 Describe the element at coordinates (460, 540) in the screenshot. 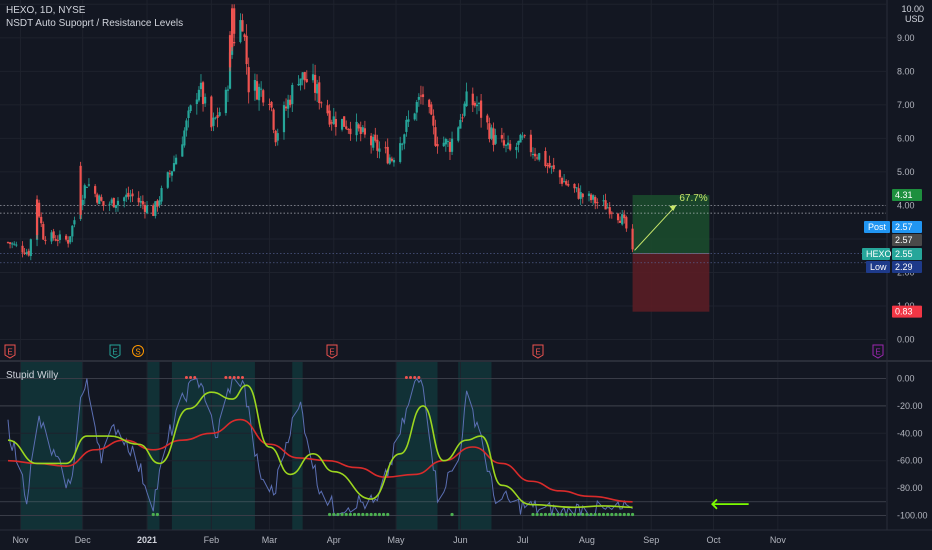

I see `time-tick-label: Jun` at that location.